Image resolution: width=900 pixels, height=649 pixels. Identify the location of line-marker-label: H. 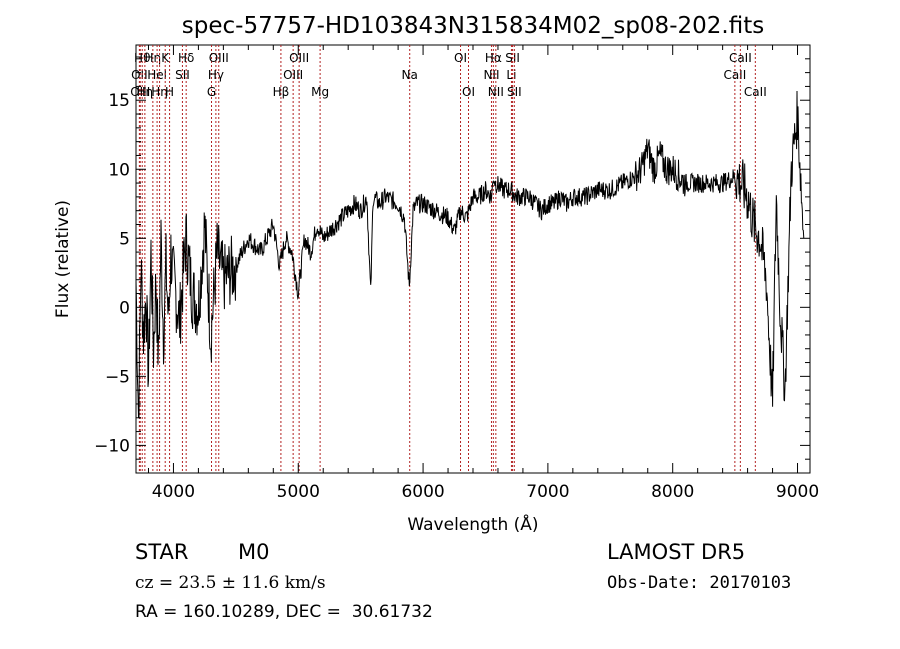
(169, 92).